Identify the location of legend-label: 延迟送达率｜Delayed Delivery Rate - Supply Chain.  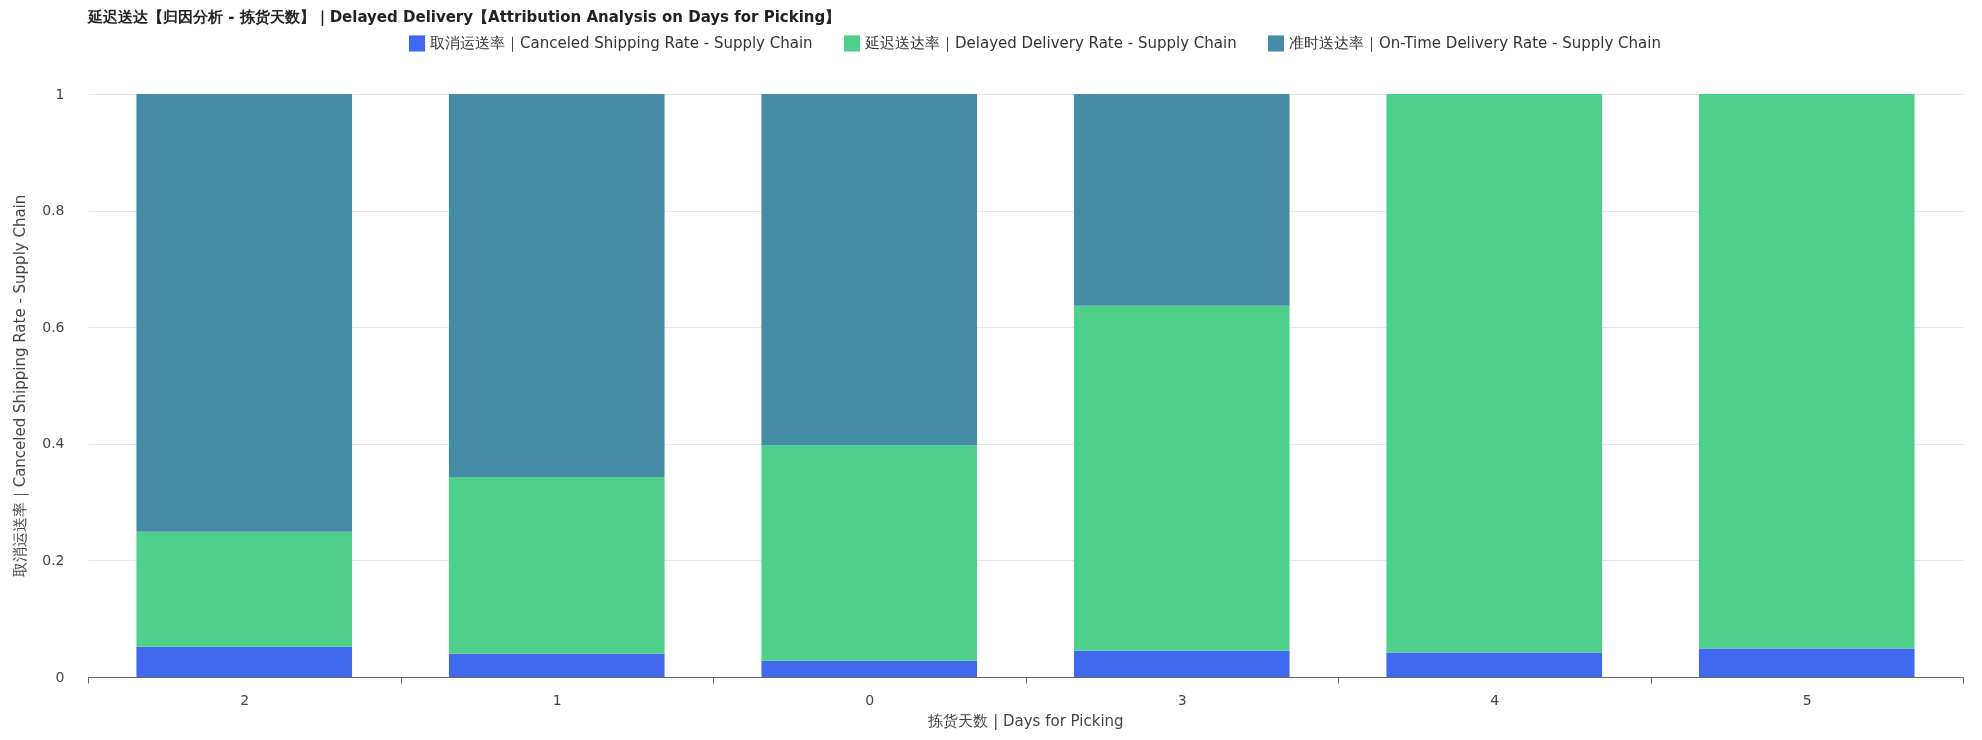
(1050, 43).